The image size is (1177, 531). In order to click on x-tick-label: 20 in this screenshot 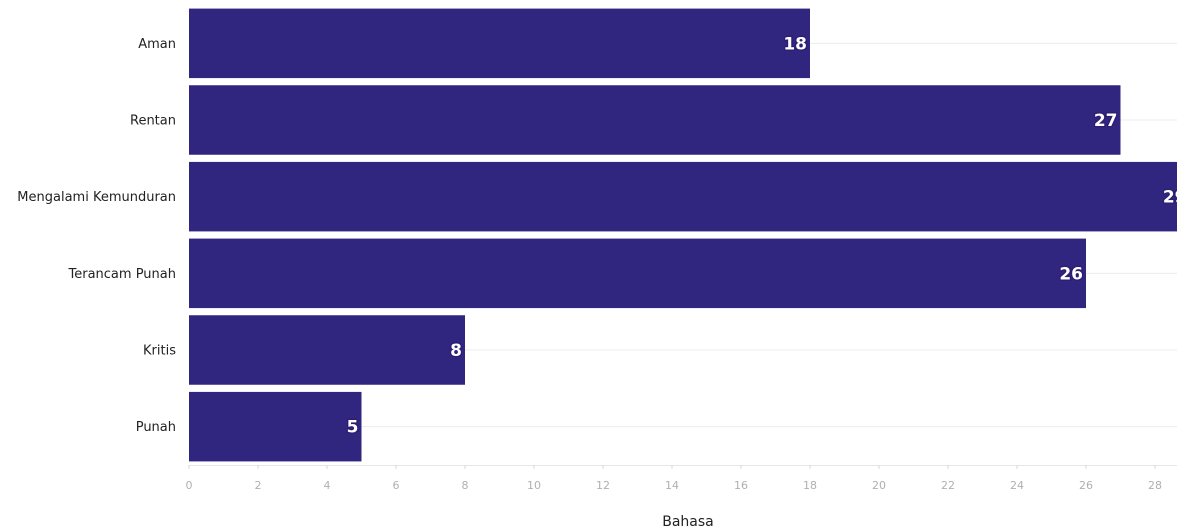, I will do `click(879, 485)`.